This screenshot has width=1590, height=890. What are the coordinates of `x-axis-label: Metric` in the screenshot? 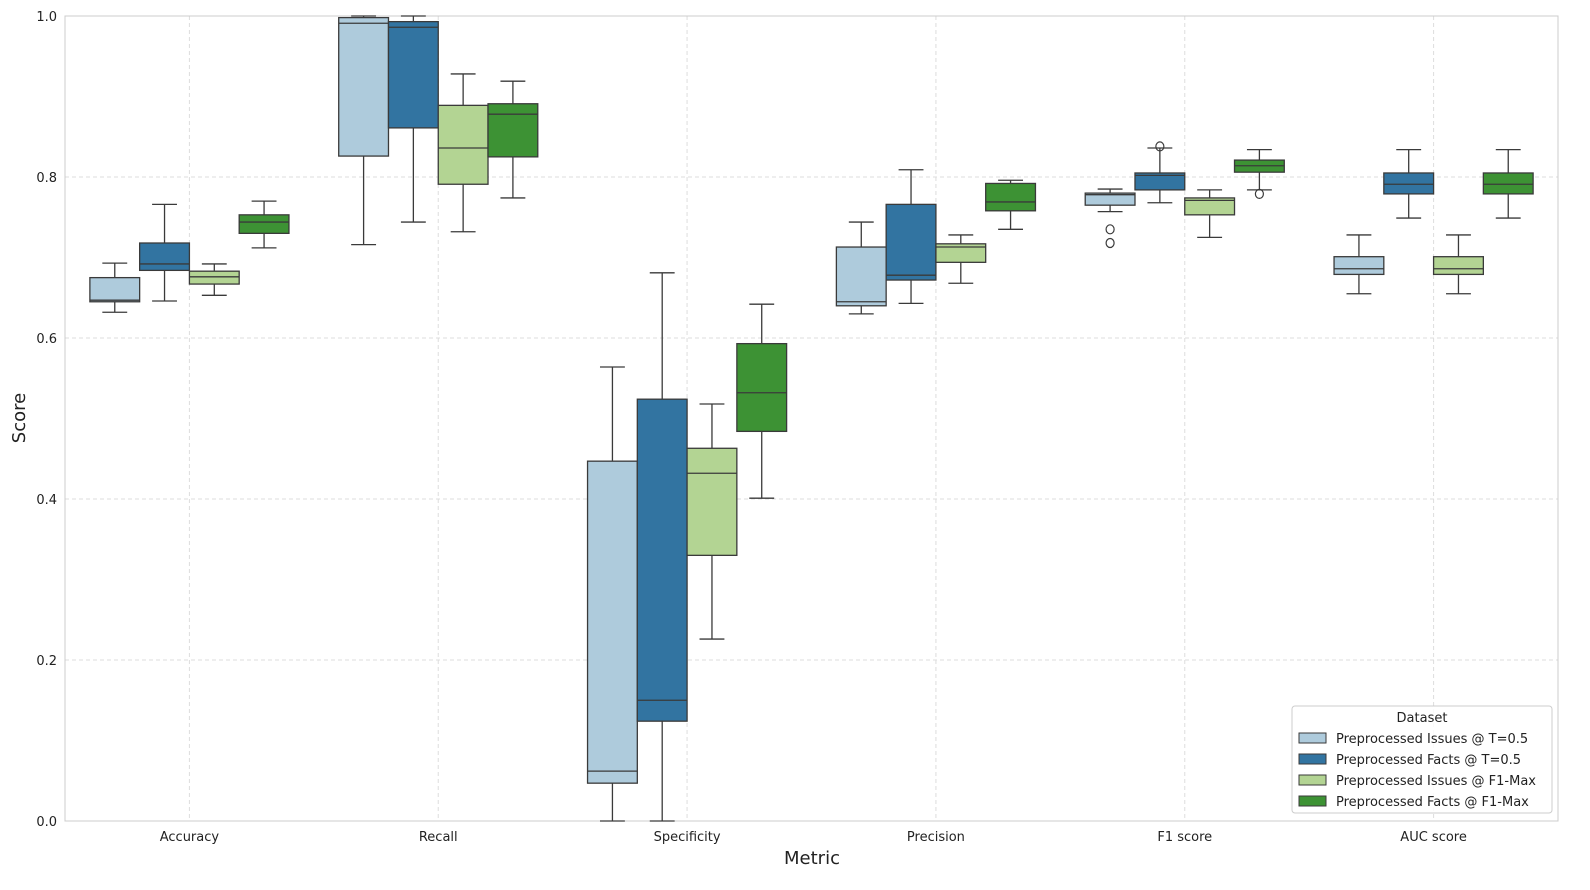 It's located at (812, 858).